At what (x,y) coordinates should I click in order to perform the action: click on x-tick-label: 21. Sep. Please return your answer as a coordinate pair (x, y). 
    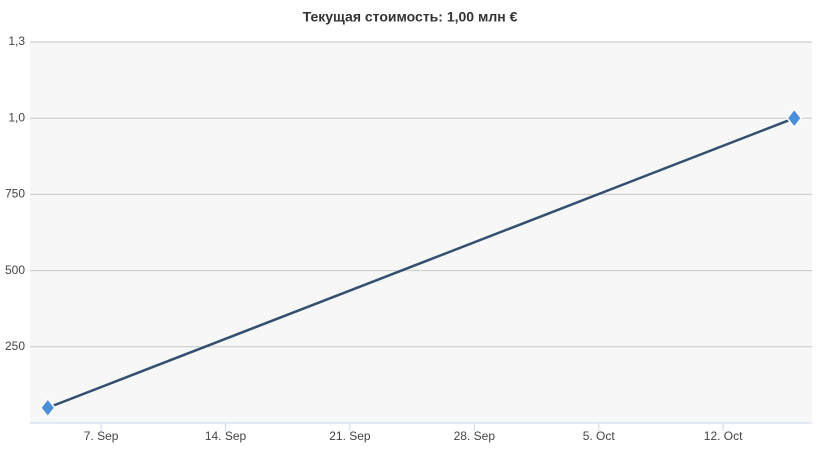
    Looking at the image, I should click on (350, 436).